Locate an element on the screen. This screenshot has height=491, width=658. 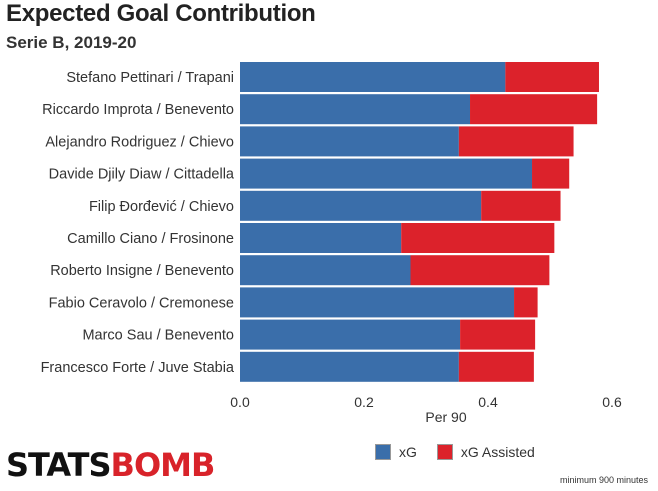
x-tick-label: 0.2 is located at coordinates (364, 402).